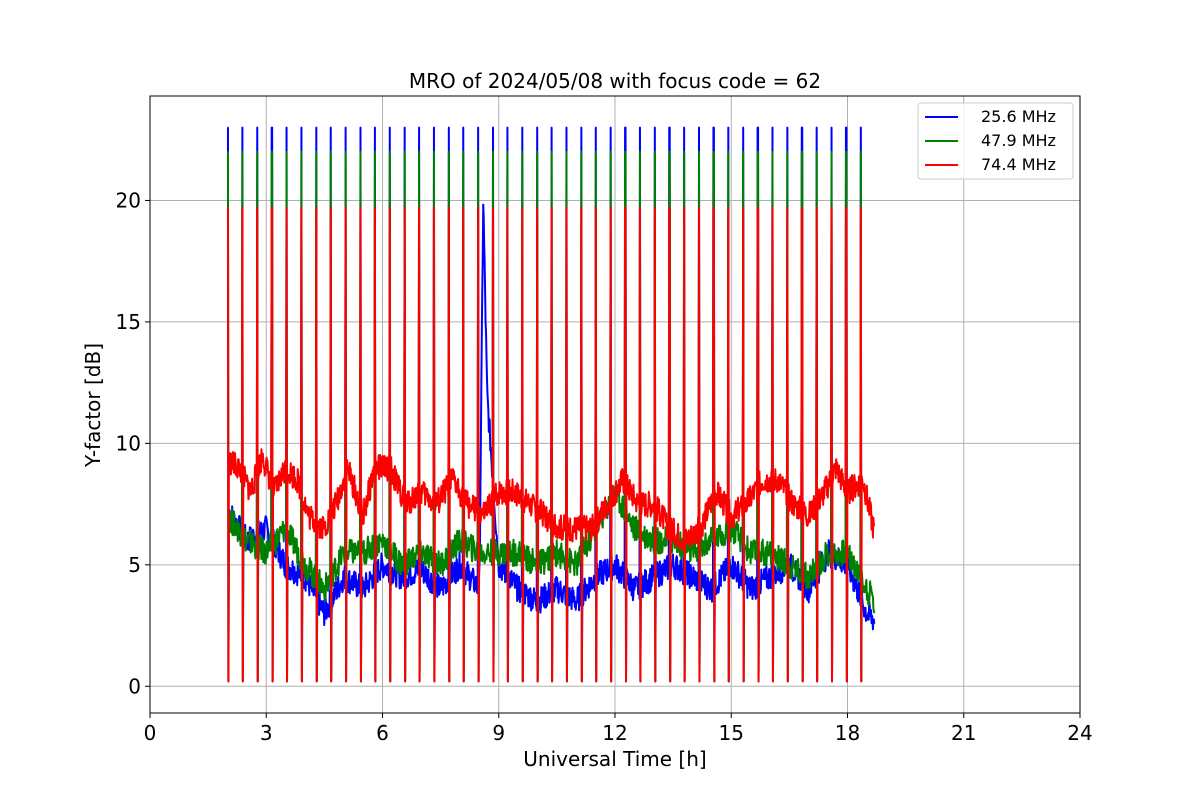  What do you see at coordinates (498, 733) in the screenshot?
I see `x-tick-label: 9` at bounding box center [498, 733].